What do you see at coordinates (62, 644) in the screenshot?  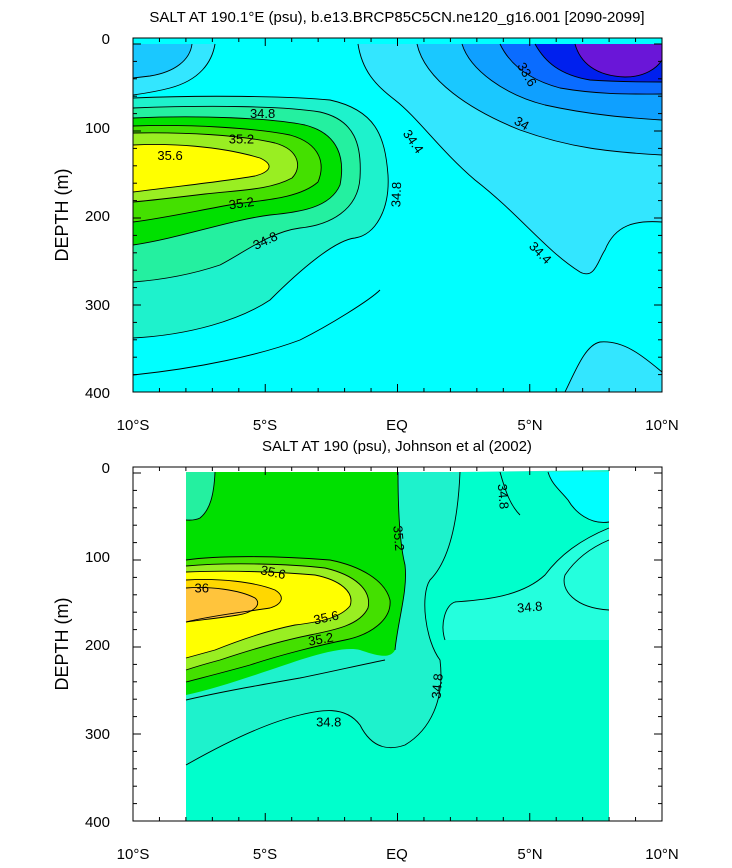 I see `bottom-y-axis-label: DEPTH (m)` at bounding box center [62, 644].